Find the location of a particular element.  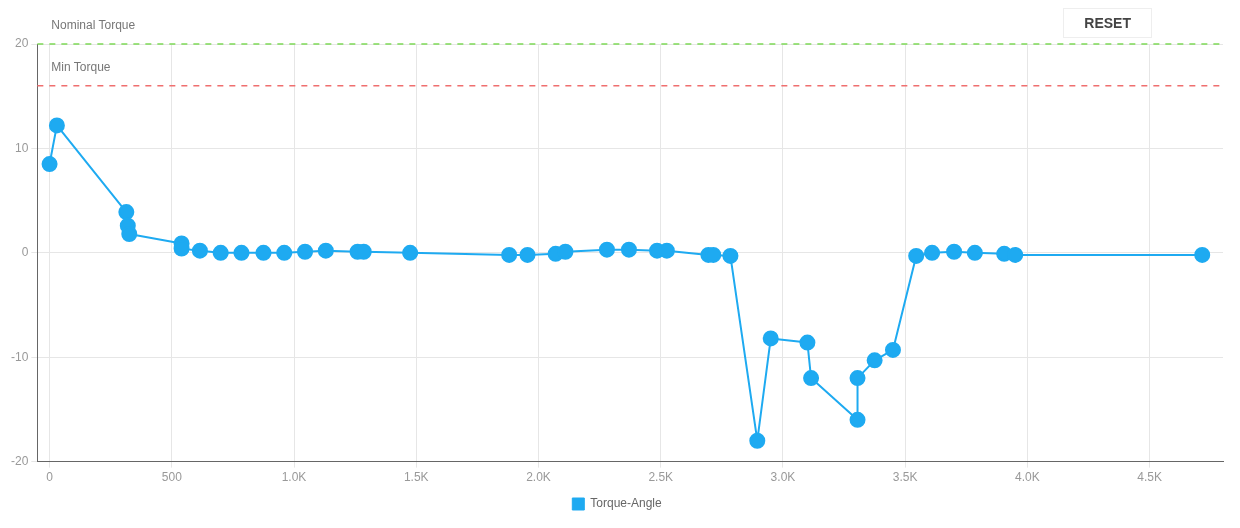

x-tick-label: 0 is located at coordinates (50, 477).